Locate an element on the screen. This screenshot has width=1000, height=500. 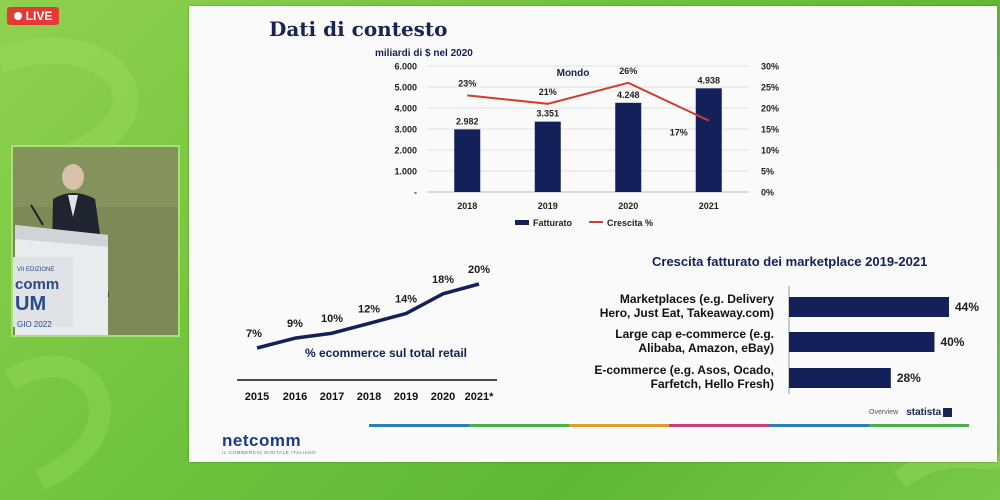
netcomm-logo: netcomm IL COMMERCIO DIGITALE ITALIANO is located at coordinates (269, 443).